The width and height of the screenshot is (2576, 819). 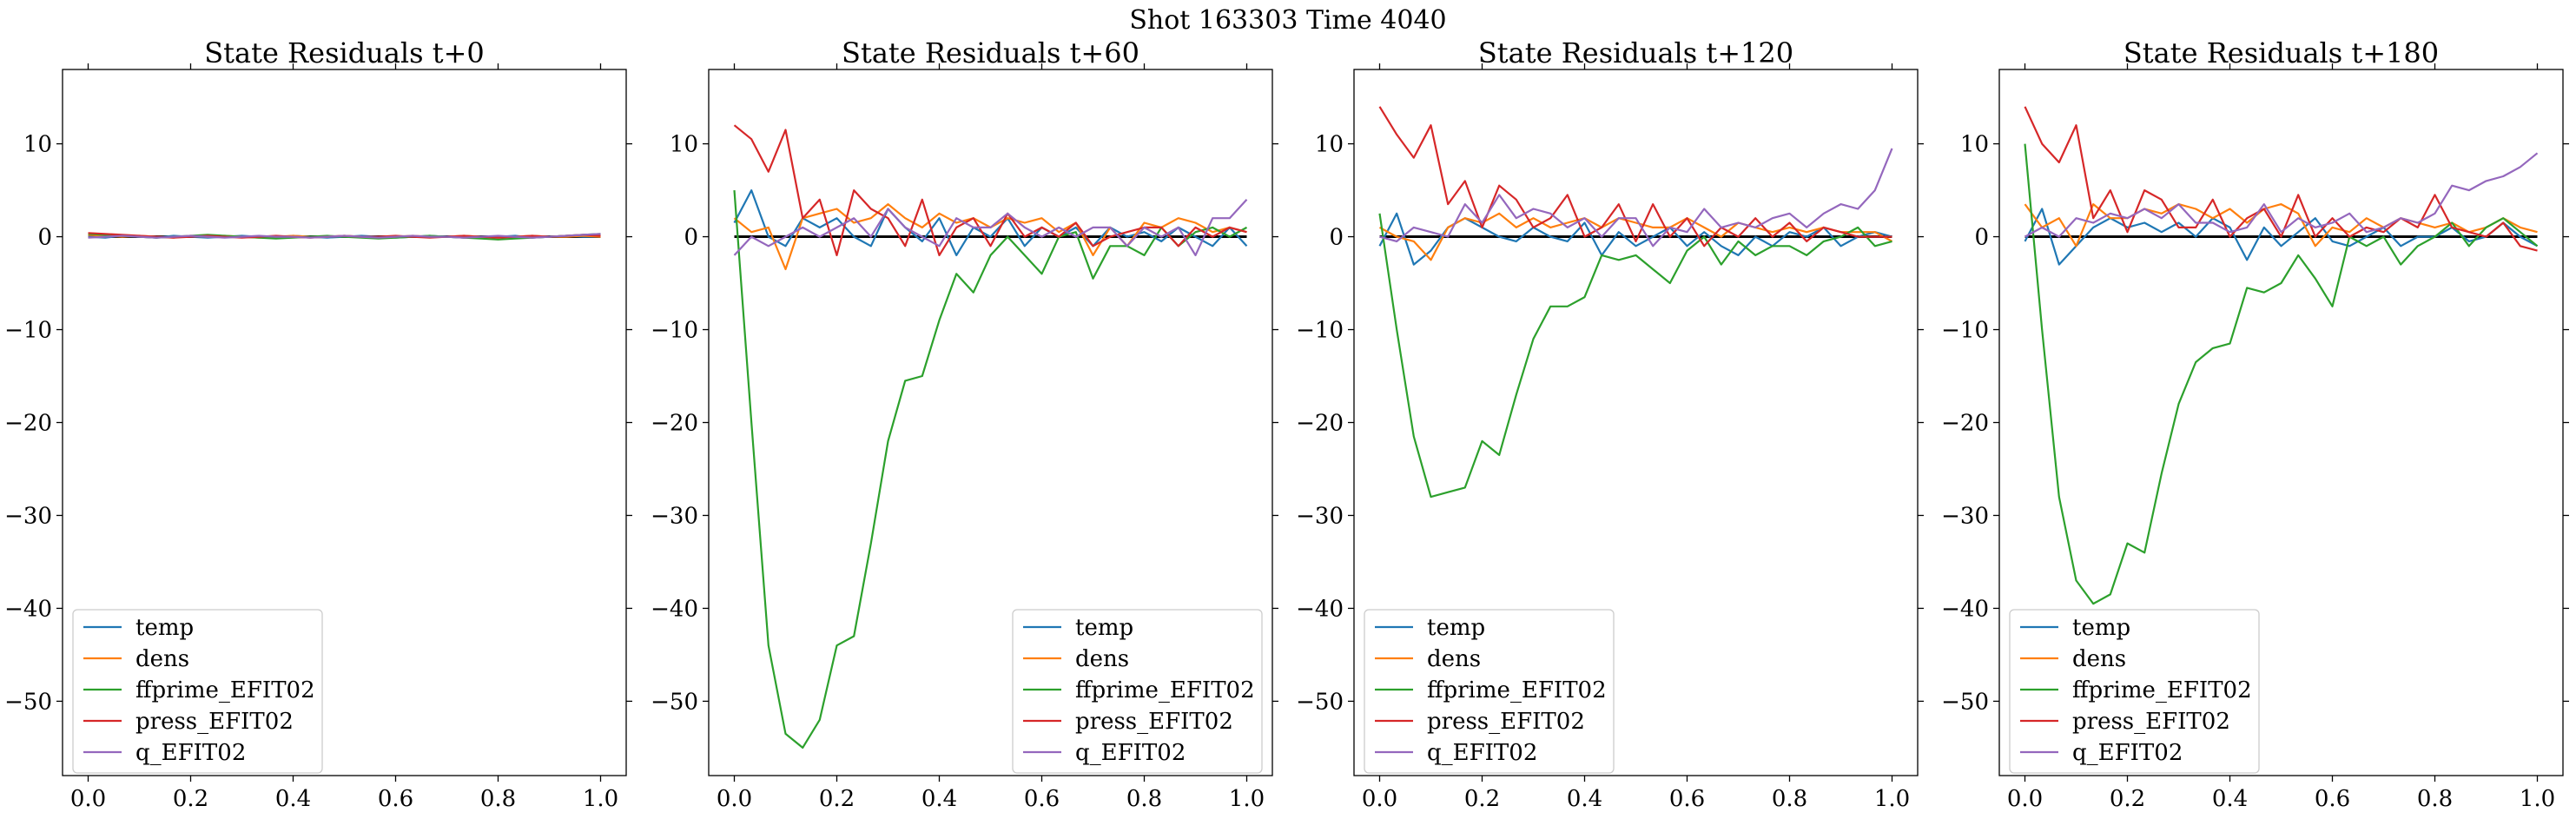 I want to click on chart-title: State Residuals t+120, so click(x=1636, y=52).